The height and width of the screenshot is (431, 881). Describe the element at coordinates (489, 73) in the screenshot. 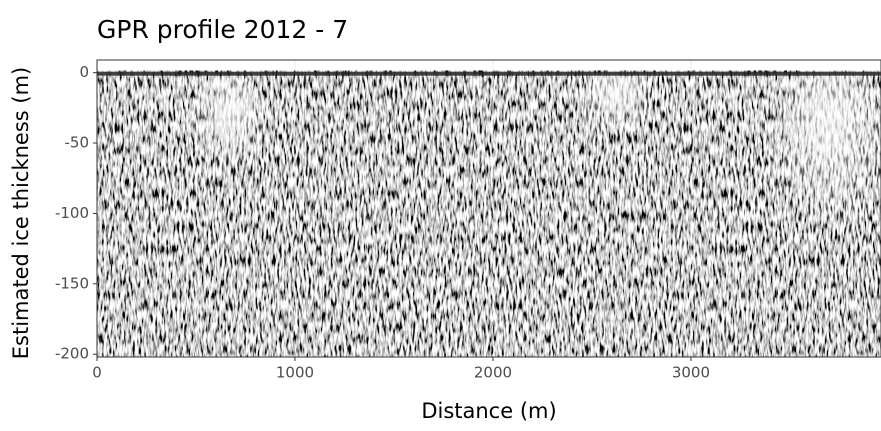

I see `surface-reflection` at that location.